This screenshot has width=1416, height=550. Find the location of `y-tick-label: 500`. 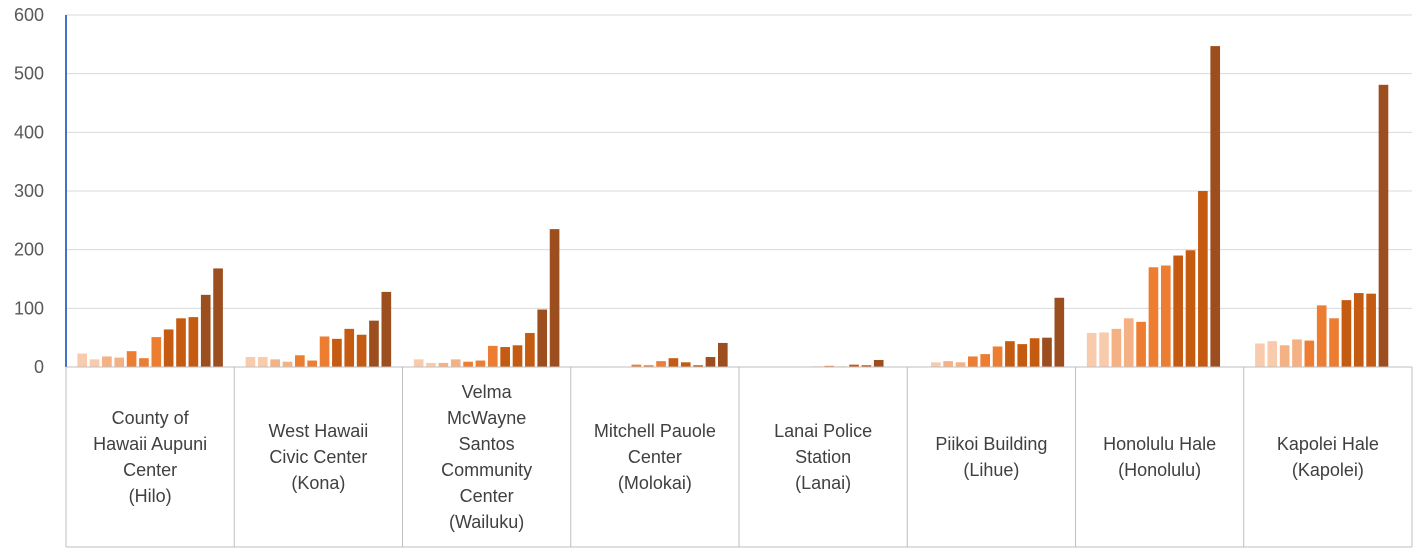

y-tick-label: 500 is located at coordinates (29, 74).